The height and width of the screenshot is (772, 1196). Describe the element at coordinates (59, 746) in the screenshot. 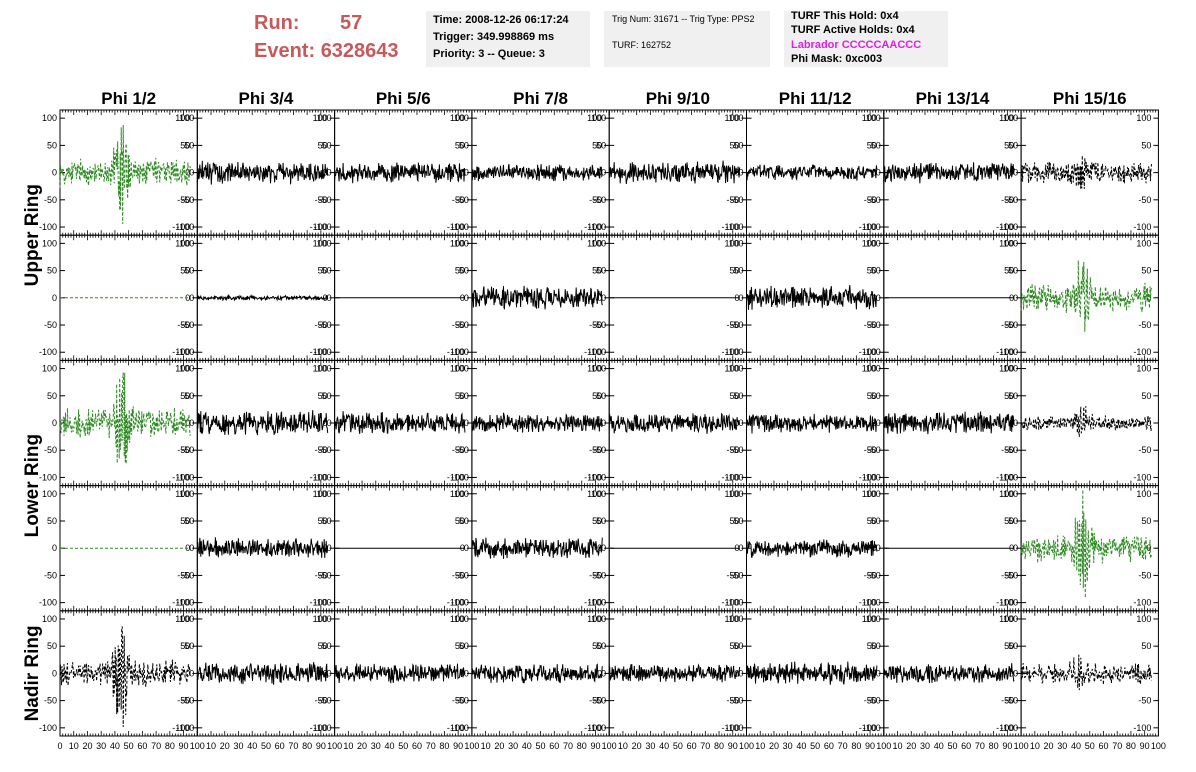

I see `x-tick-label: 0` at that location.